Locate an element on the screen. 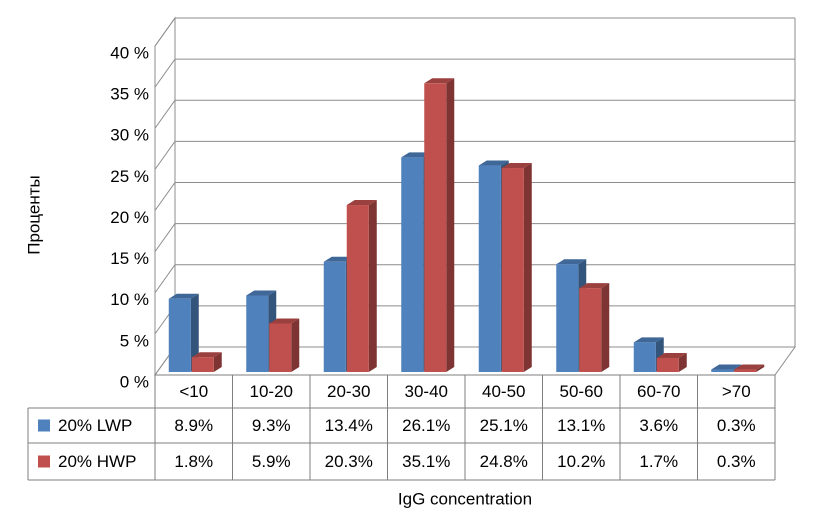 The height and width of the screenshot is (526, 820). y-tick-label: 5 % is located at coordinates (134, 340).